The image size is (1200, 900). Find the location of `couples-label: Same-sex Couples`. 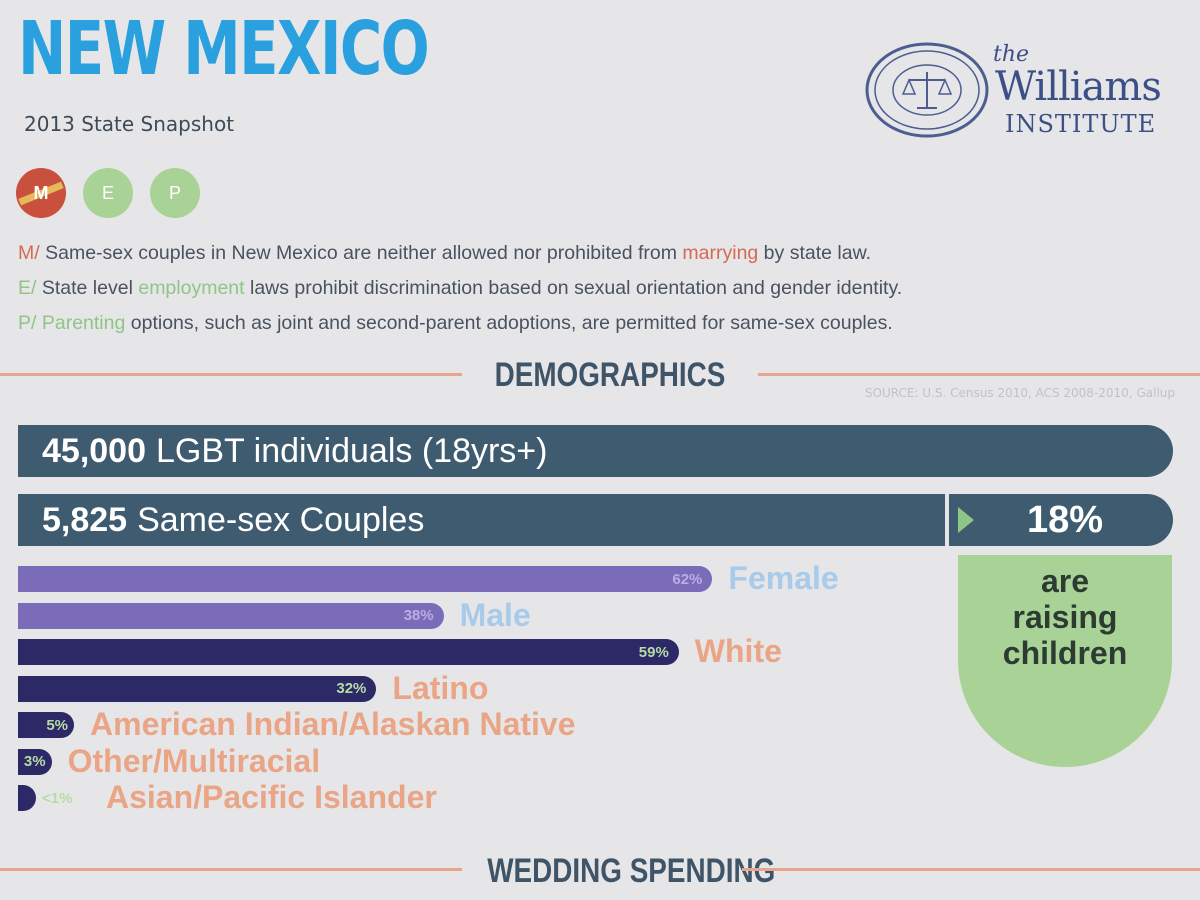

couples-label: Same-sex Couples is located at coordinates (281, 519).